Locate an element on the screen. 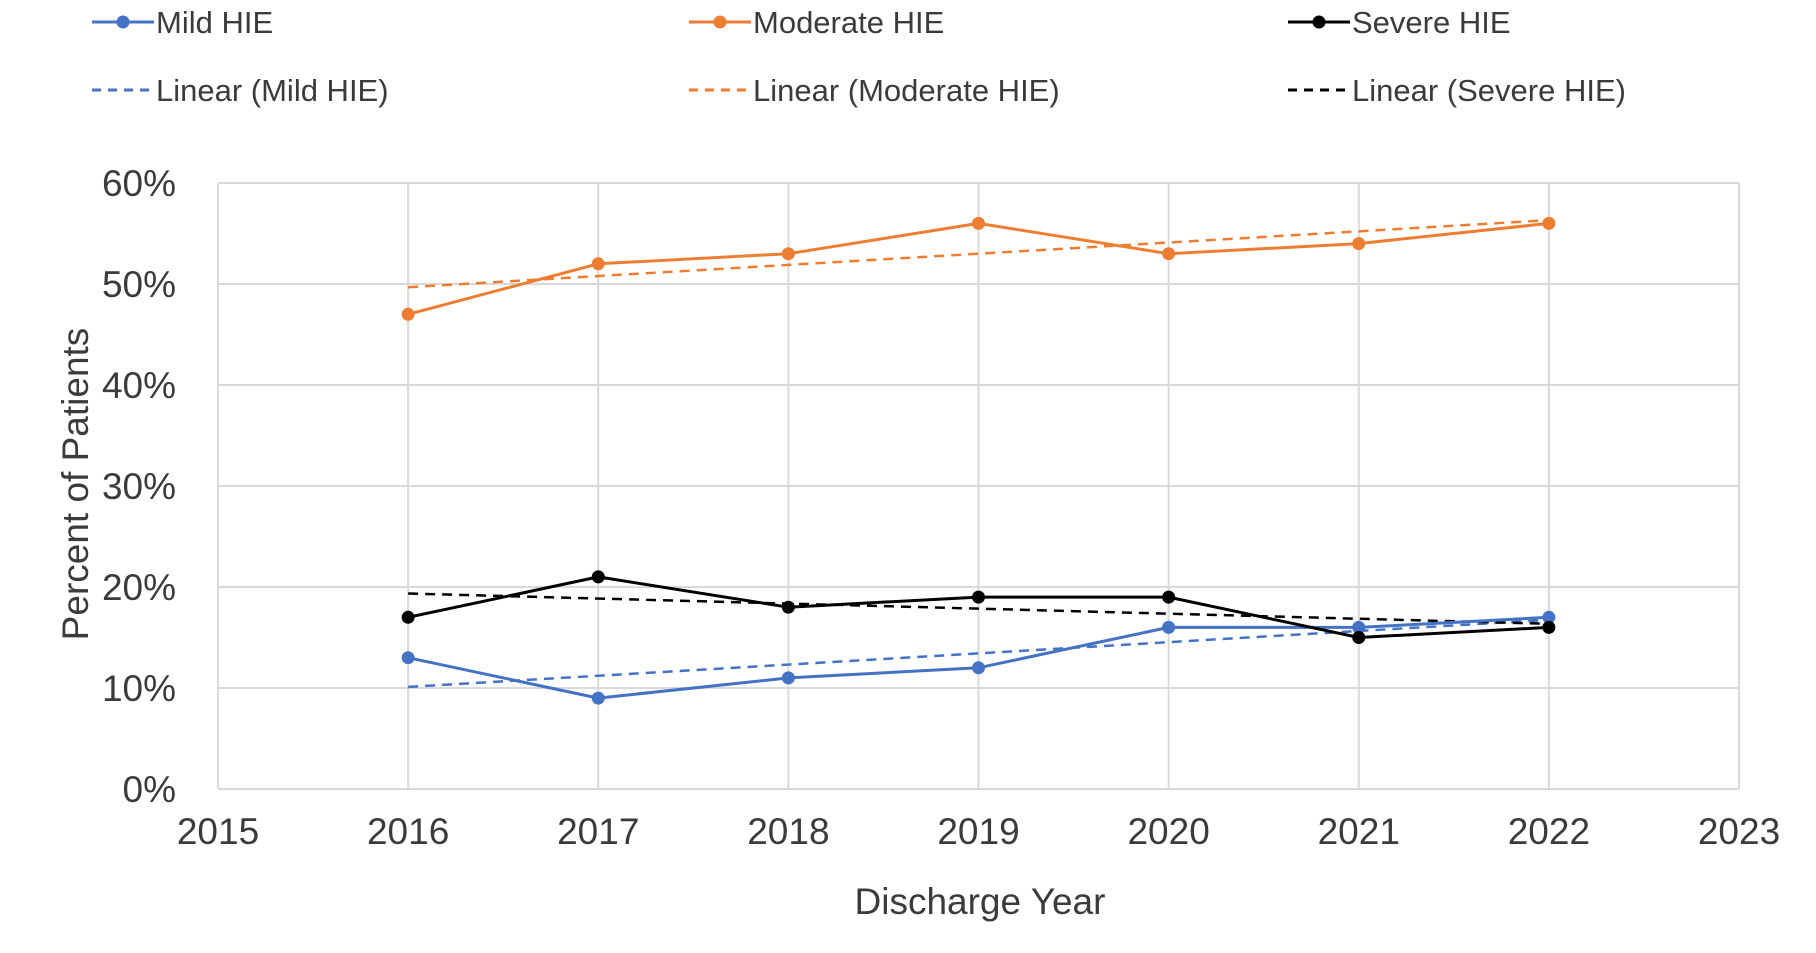 The width and height of the screenshot is (1816, 953). legend-item-trendline: Linear (Severe HIE) is located at coordinates (1457, 90).